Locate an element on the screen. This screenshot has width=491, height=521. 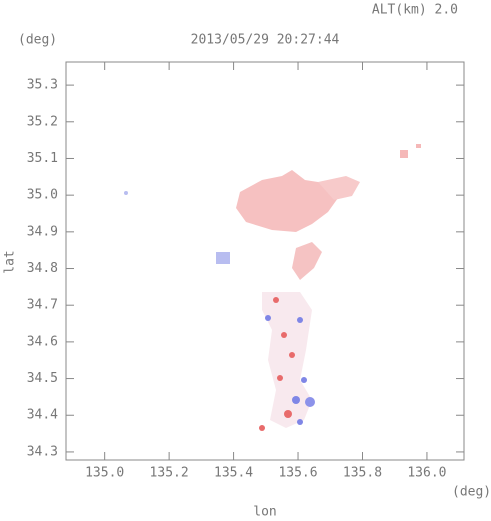
chart-title: 2013/05/29 20:27:44 is located at coordinates (265, 40).